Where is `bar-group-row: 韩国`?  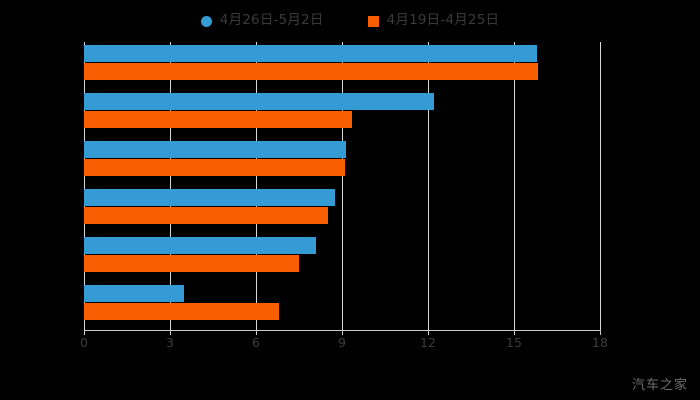
bar-group-row: 韩国 is located at coordinates (342, 306).